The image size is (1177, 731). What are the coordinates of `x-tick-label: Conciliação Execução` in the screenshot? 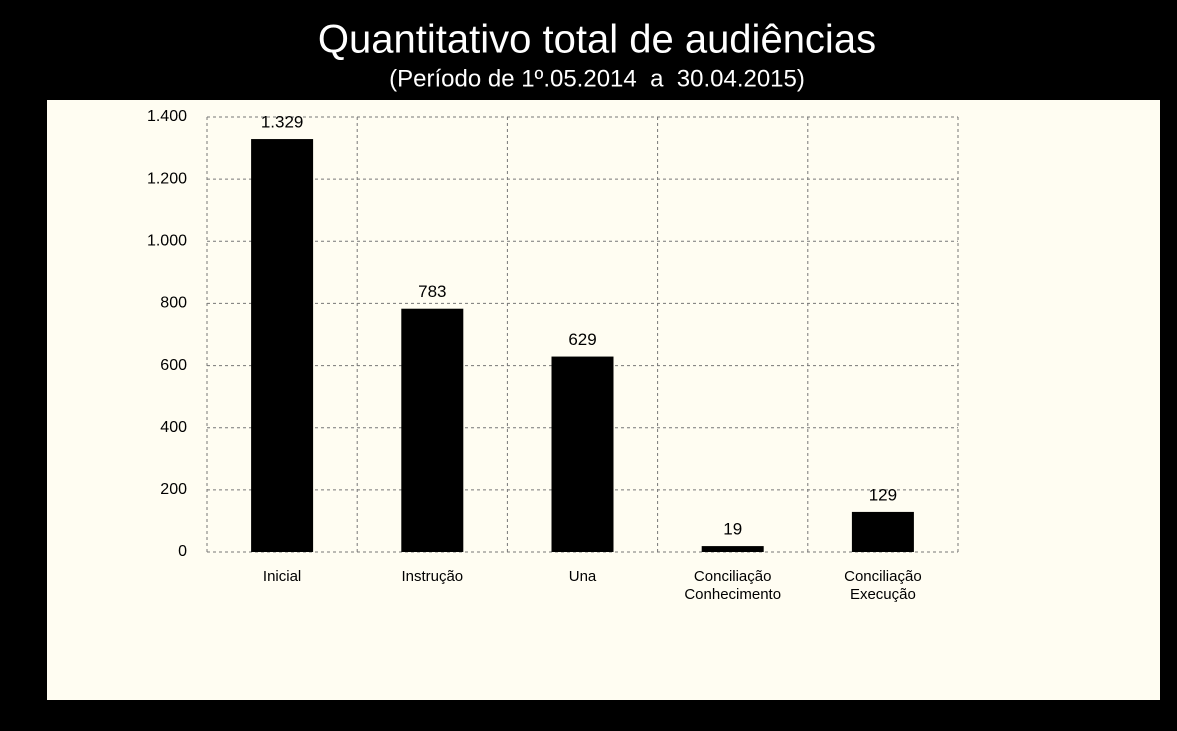 It's located at (883, 585).